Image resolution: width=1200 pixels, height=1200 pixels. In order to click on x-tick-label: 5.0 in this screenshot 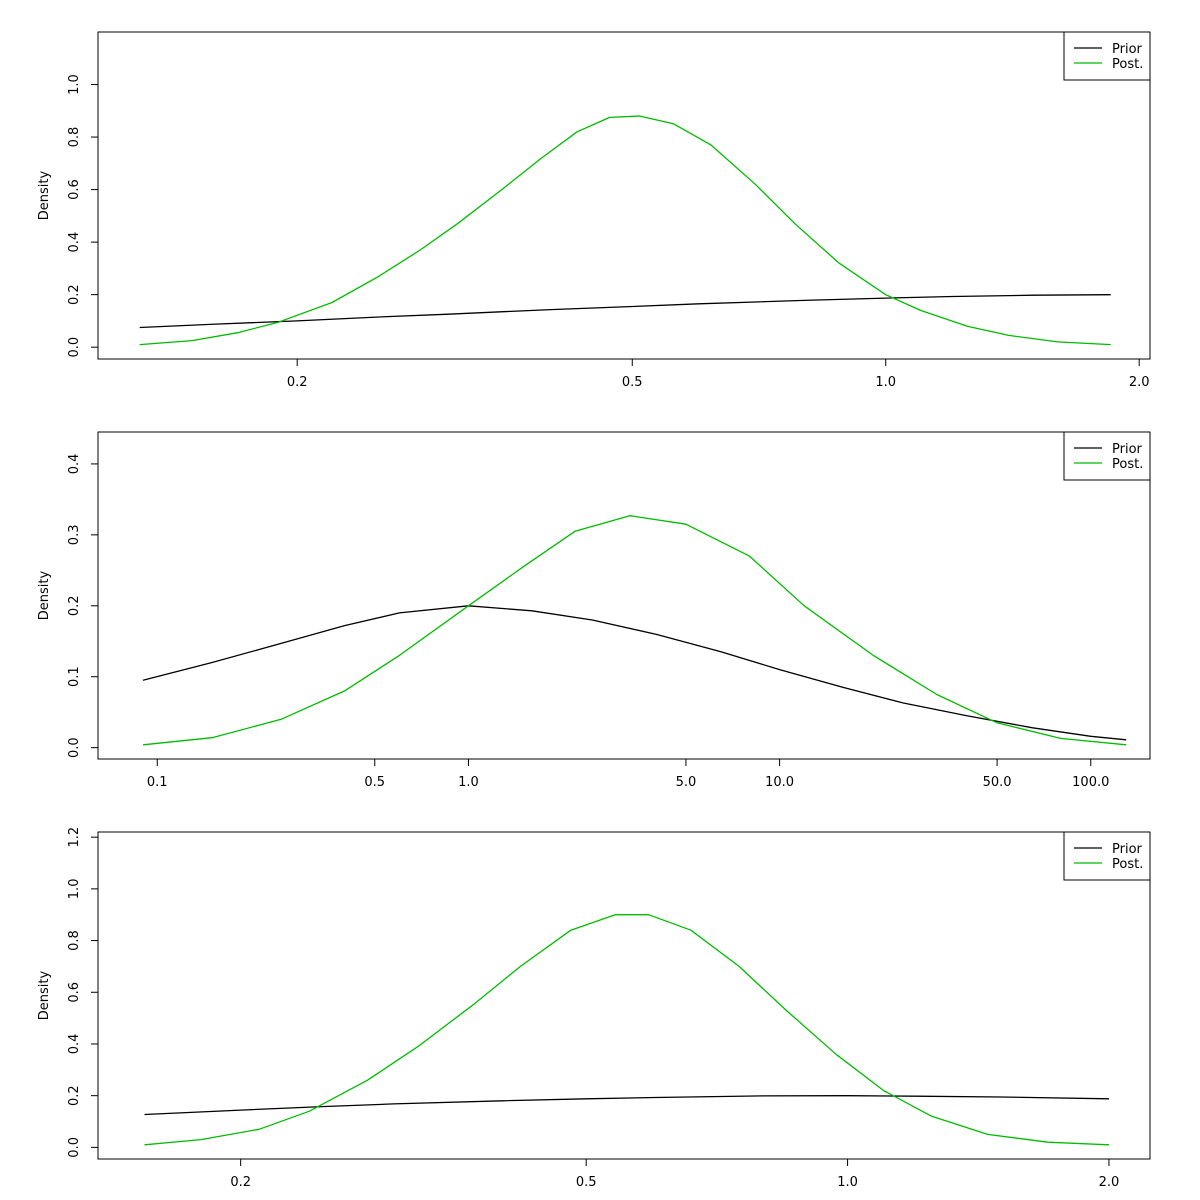, I will do `click(686, 782)`.